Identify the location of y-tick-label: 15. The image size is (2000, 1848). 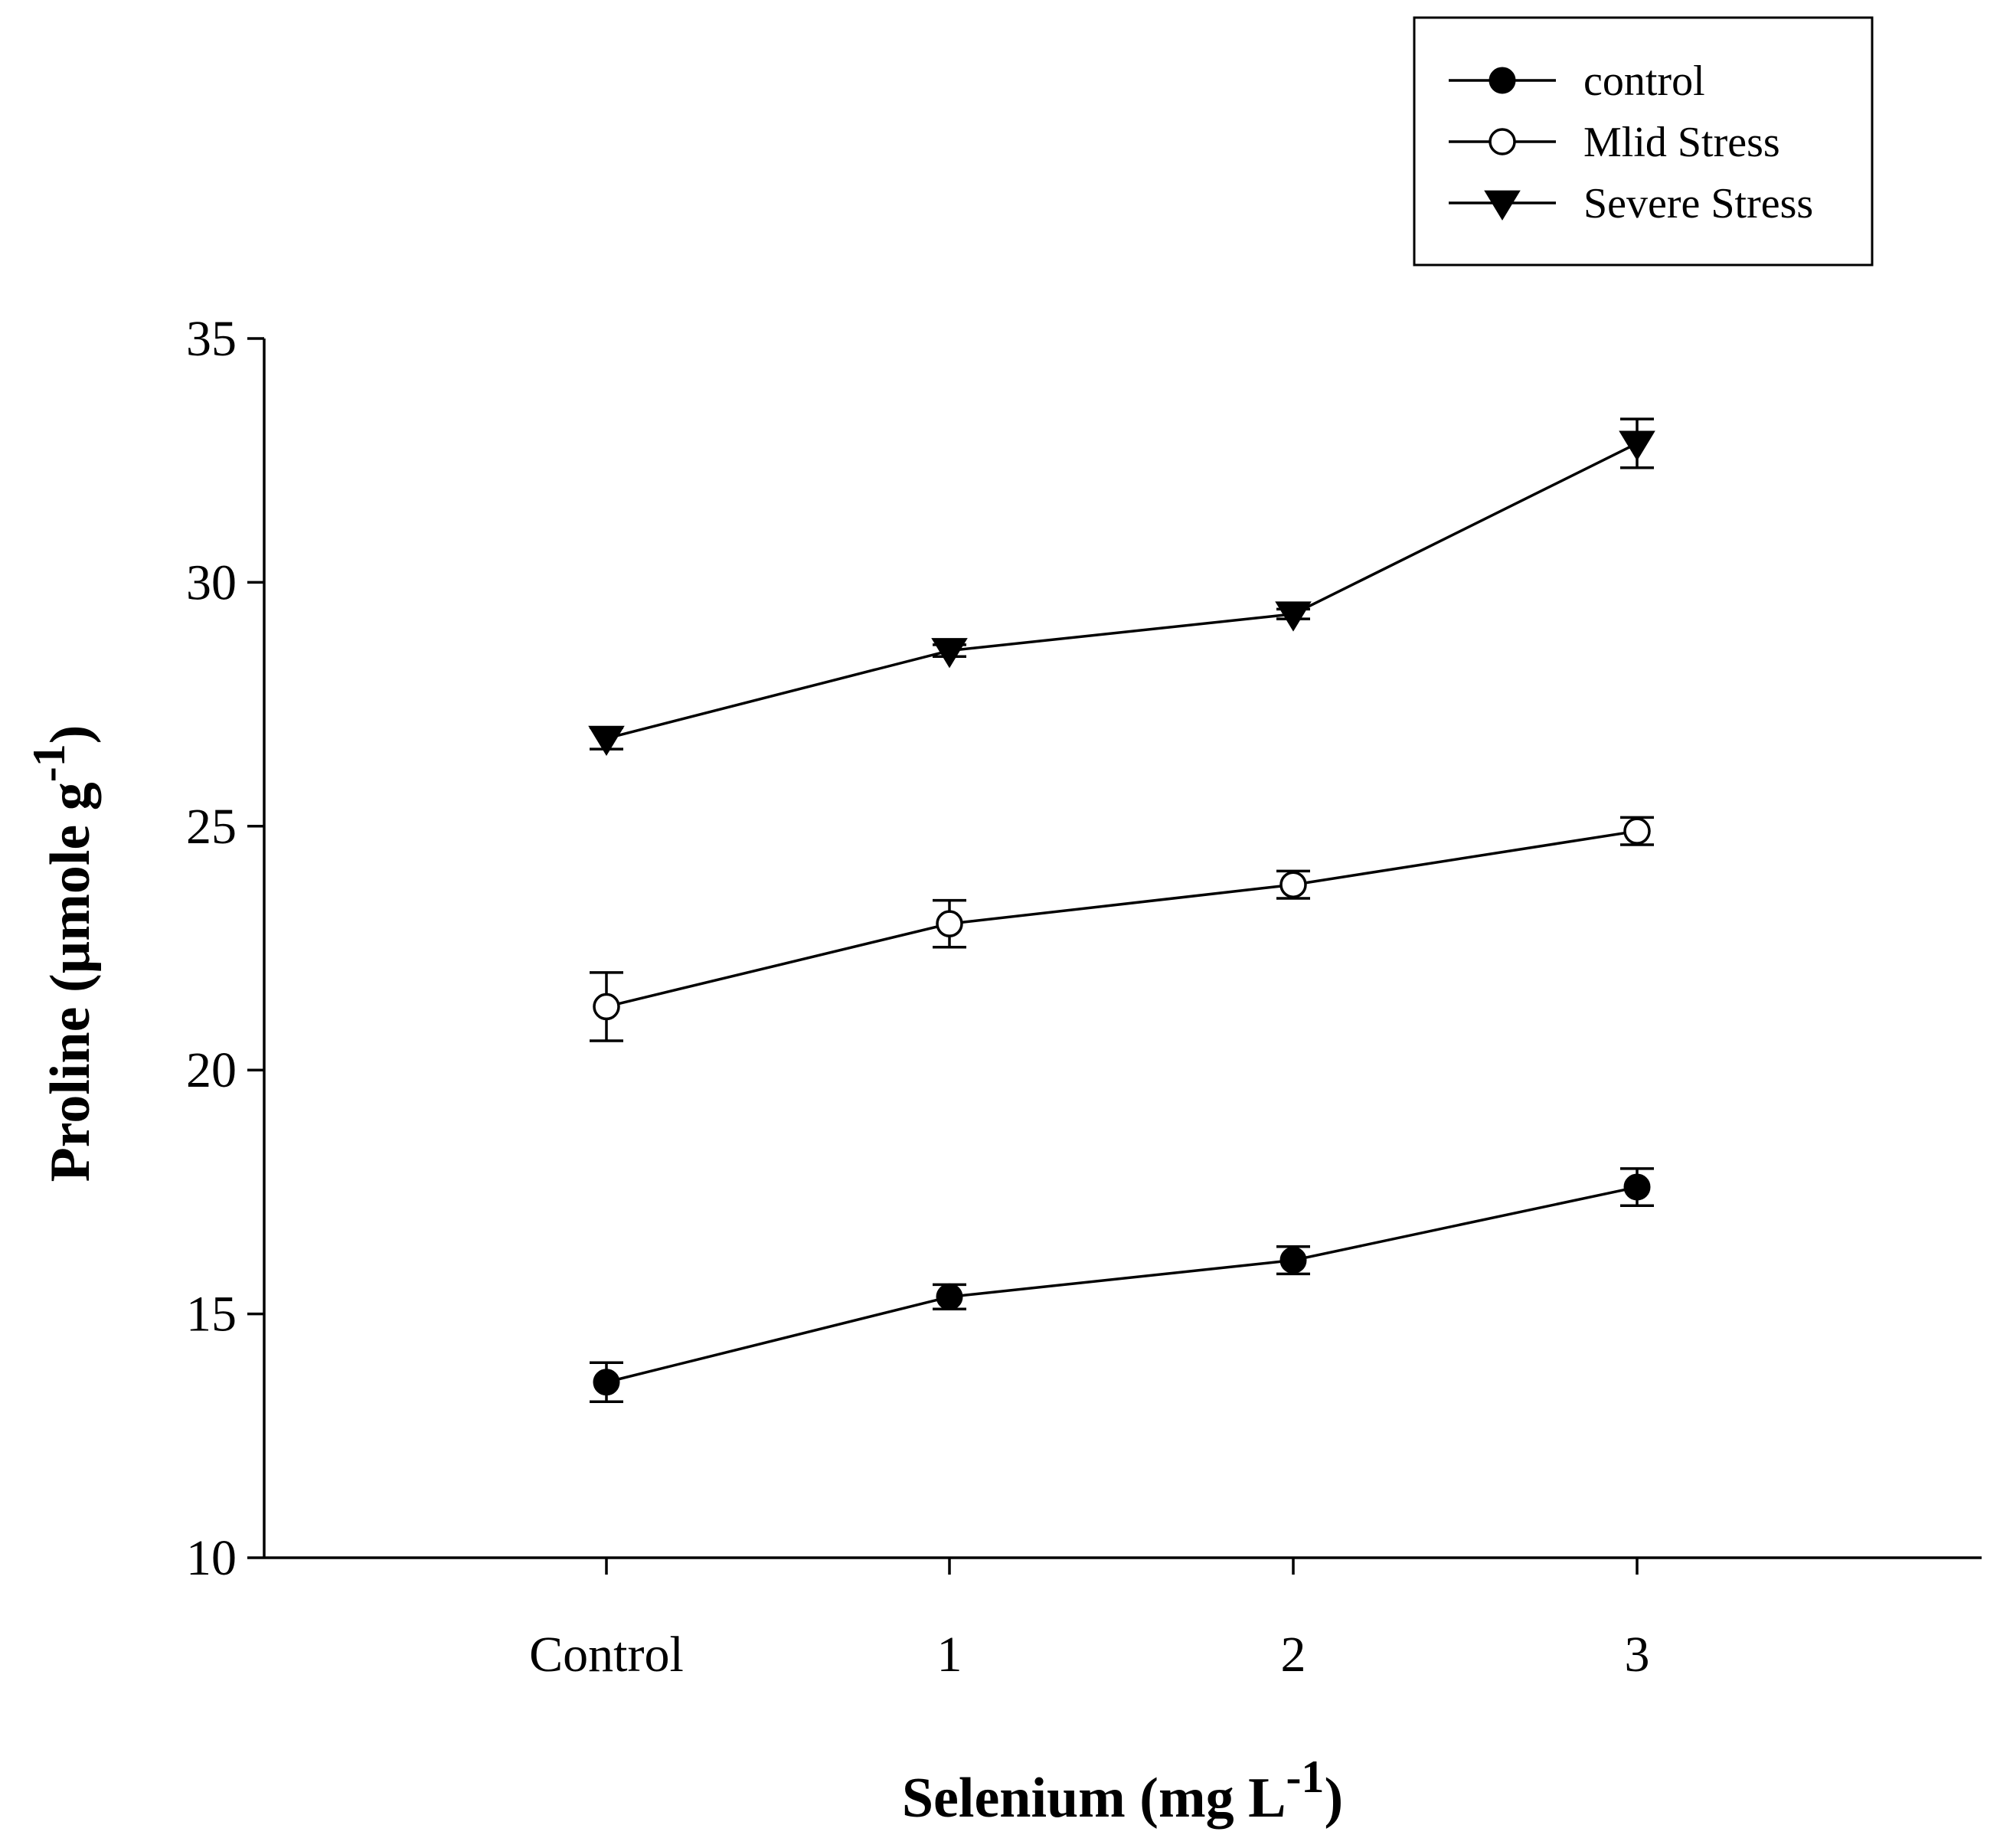
(211, 1315).